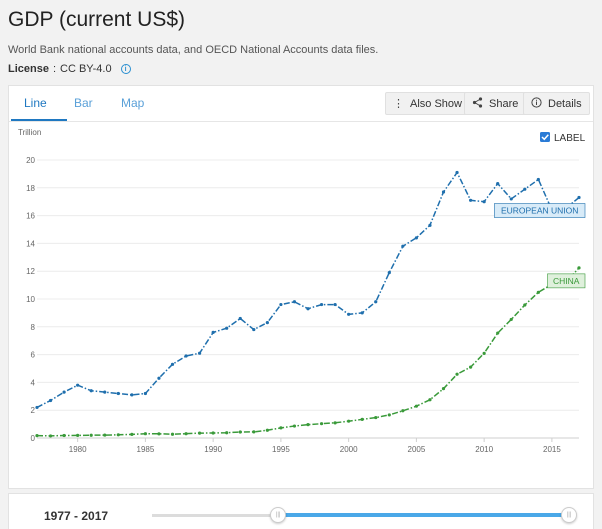 The width and height of the screenshot is (602, 529). Describe the element at coordinates (83, 103) in the screenshot. I see `tab-bar: Bar` at that location.